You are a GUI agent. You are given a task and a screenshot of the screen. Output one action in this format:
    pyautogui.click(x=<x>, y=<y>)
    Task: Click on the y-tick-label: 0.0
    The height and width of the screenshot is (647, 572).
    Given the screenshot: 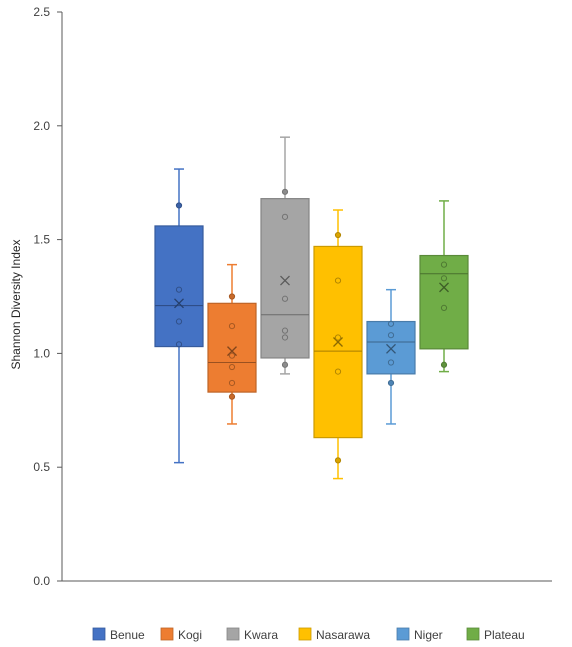 What is the action you would take?
    pyautogui.click(x=41, y=581)
    